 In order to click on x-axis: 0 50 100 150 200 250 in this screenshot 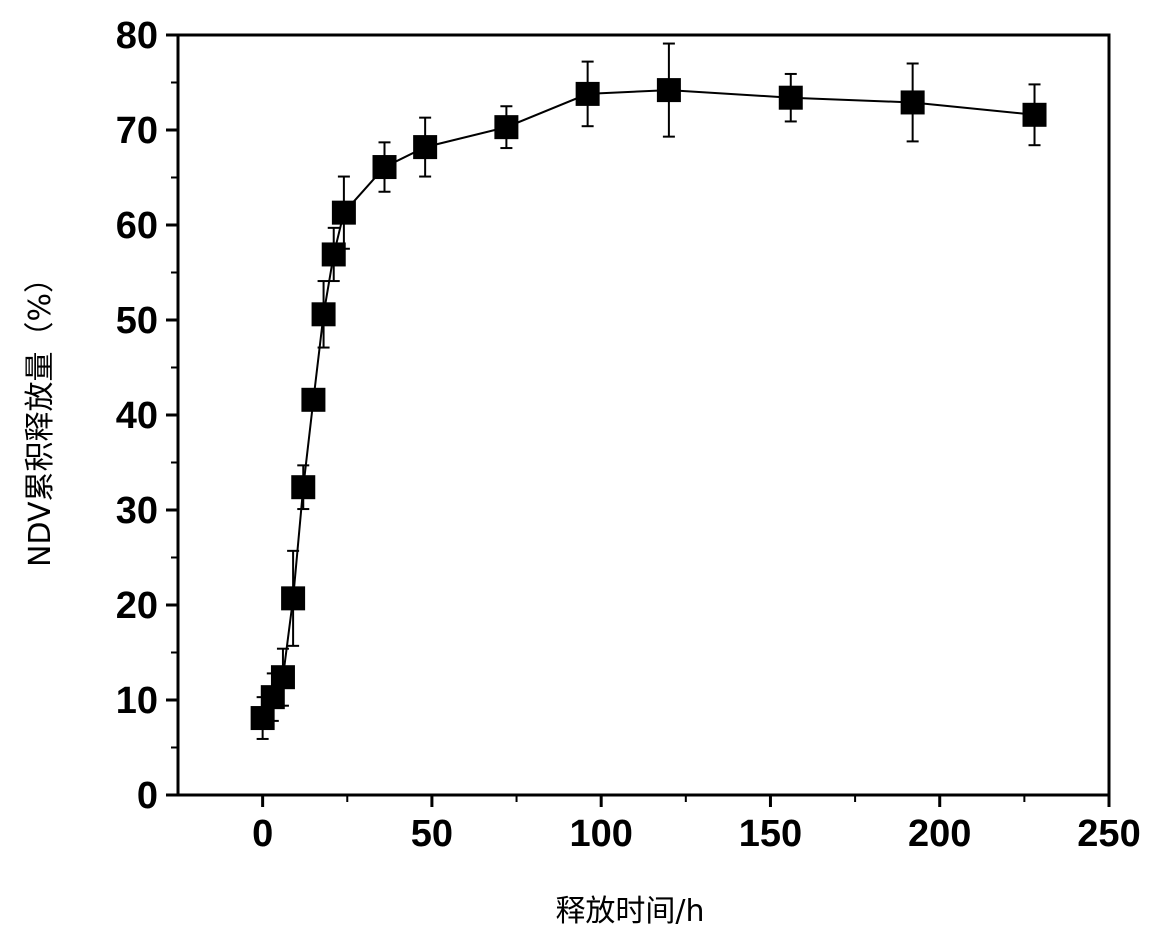, I will do `click(696, 825)`.